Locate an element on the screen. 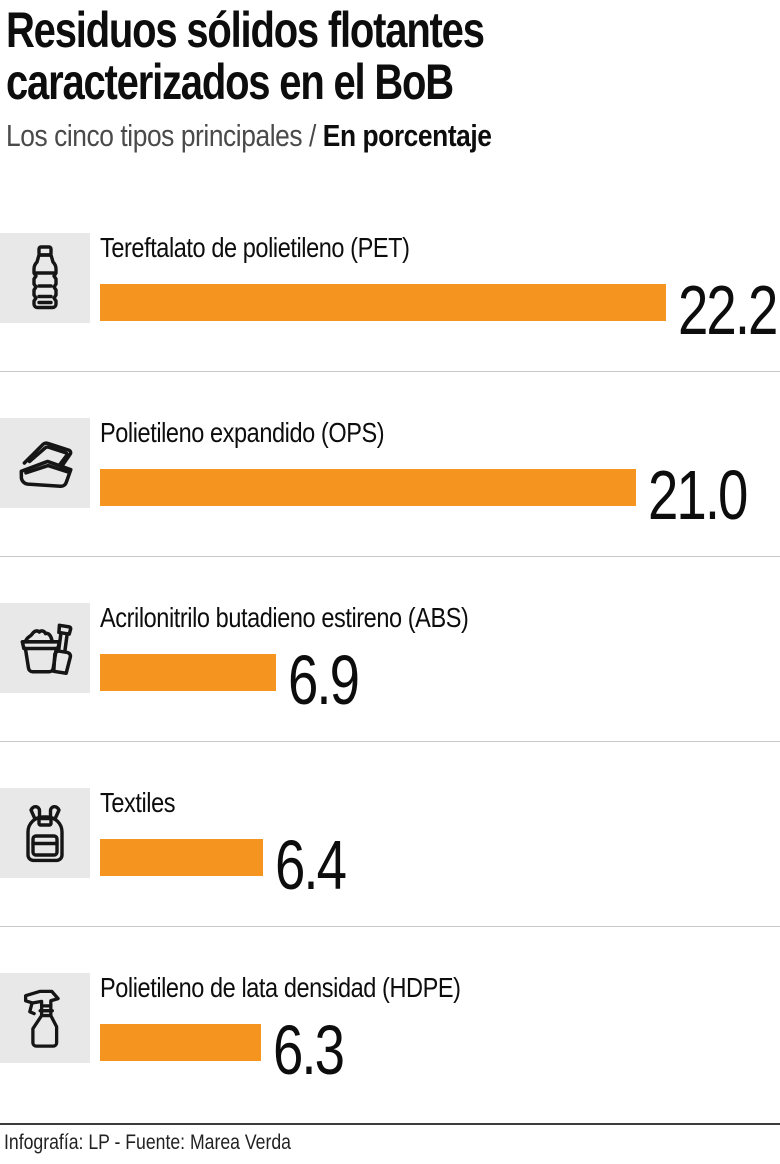  chart-row-textiles: Textiles 6.4 is located at coordinates (390, 843).